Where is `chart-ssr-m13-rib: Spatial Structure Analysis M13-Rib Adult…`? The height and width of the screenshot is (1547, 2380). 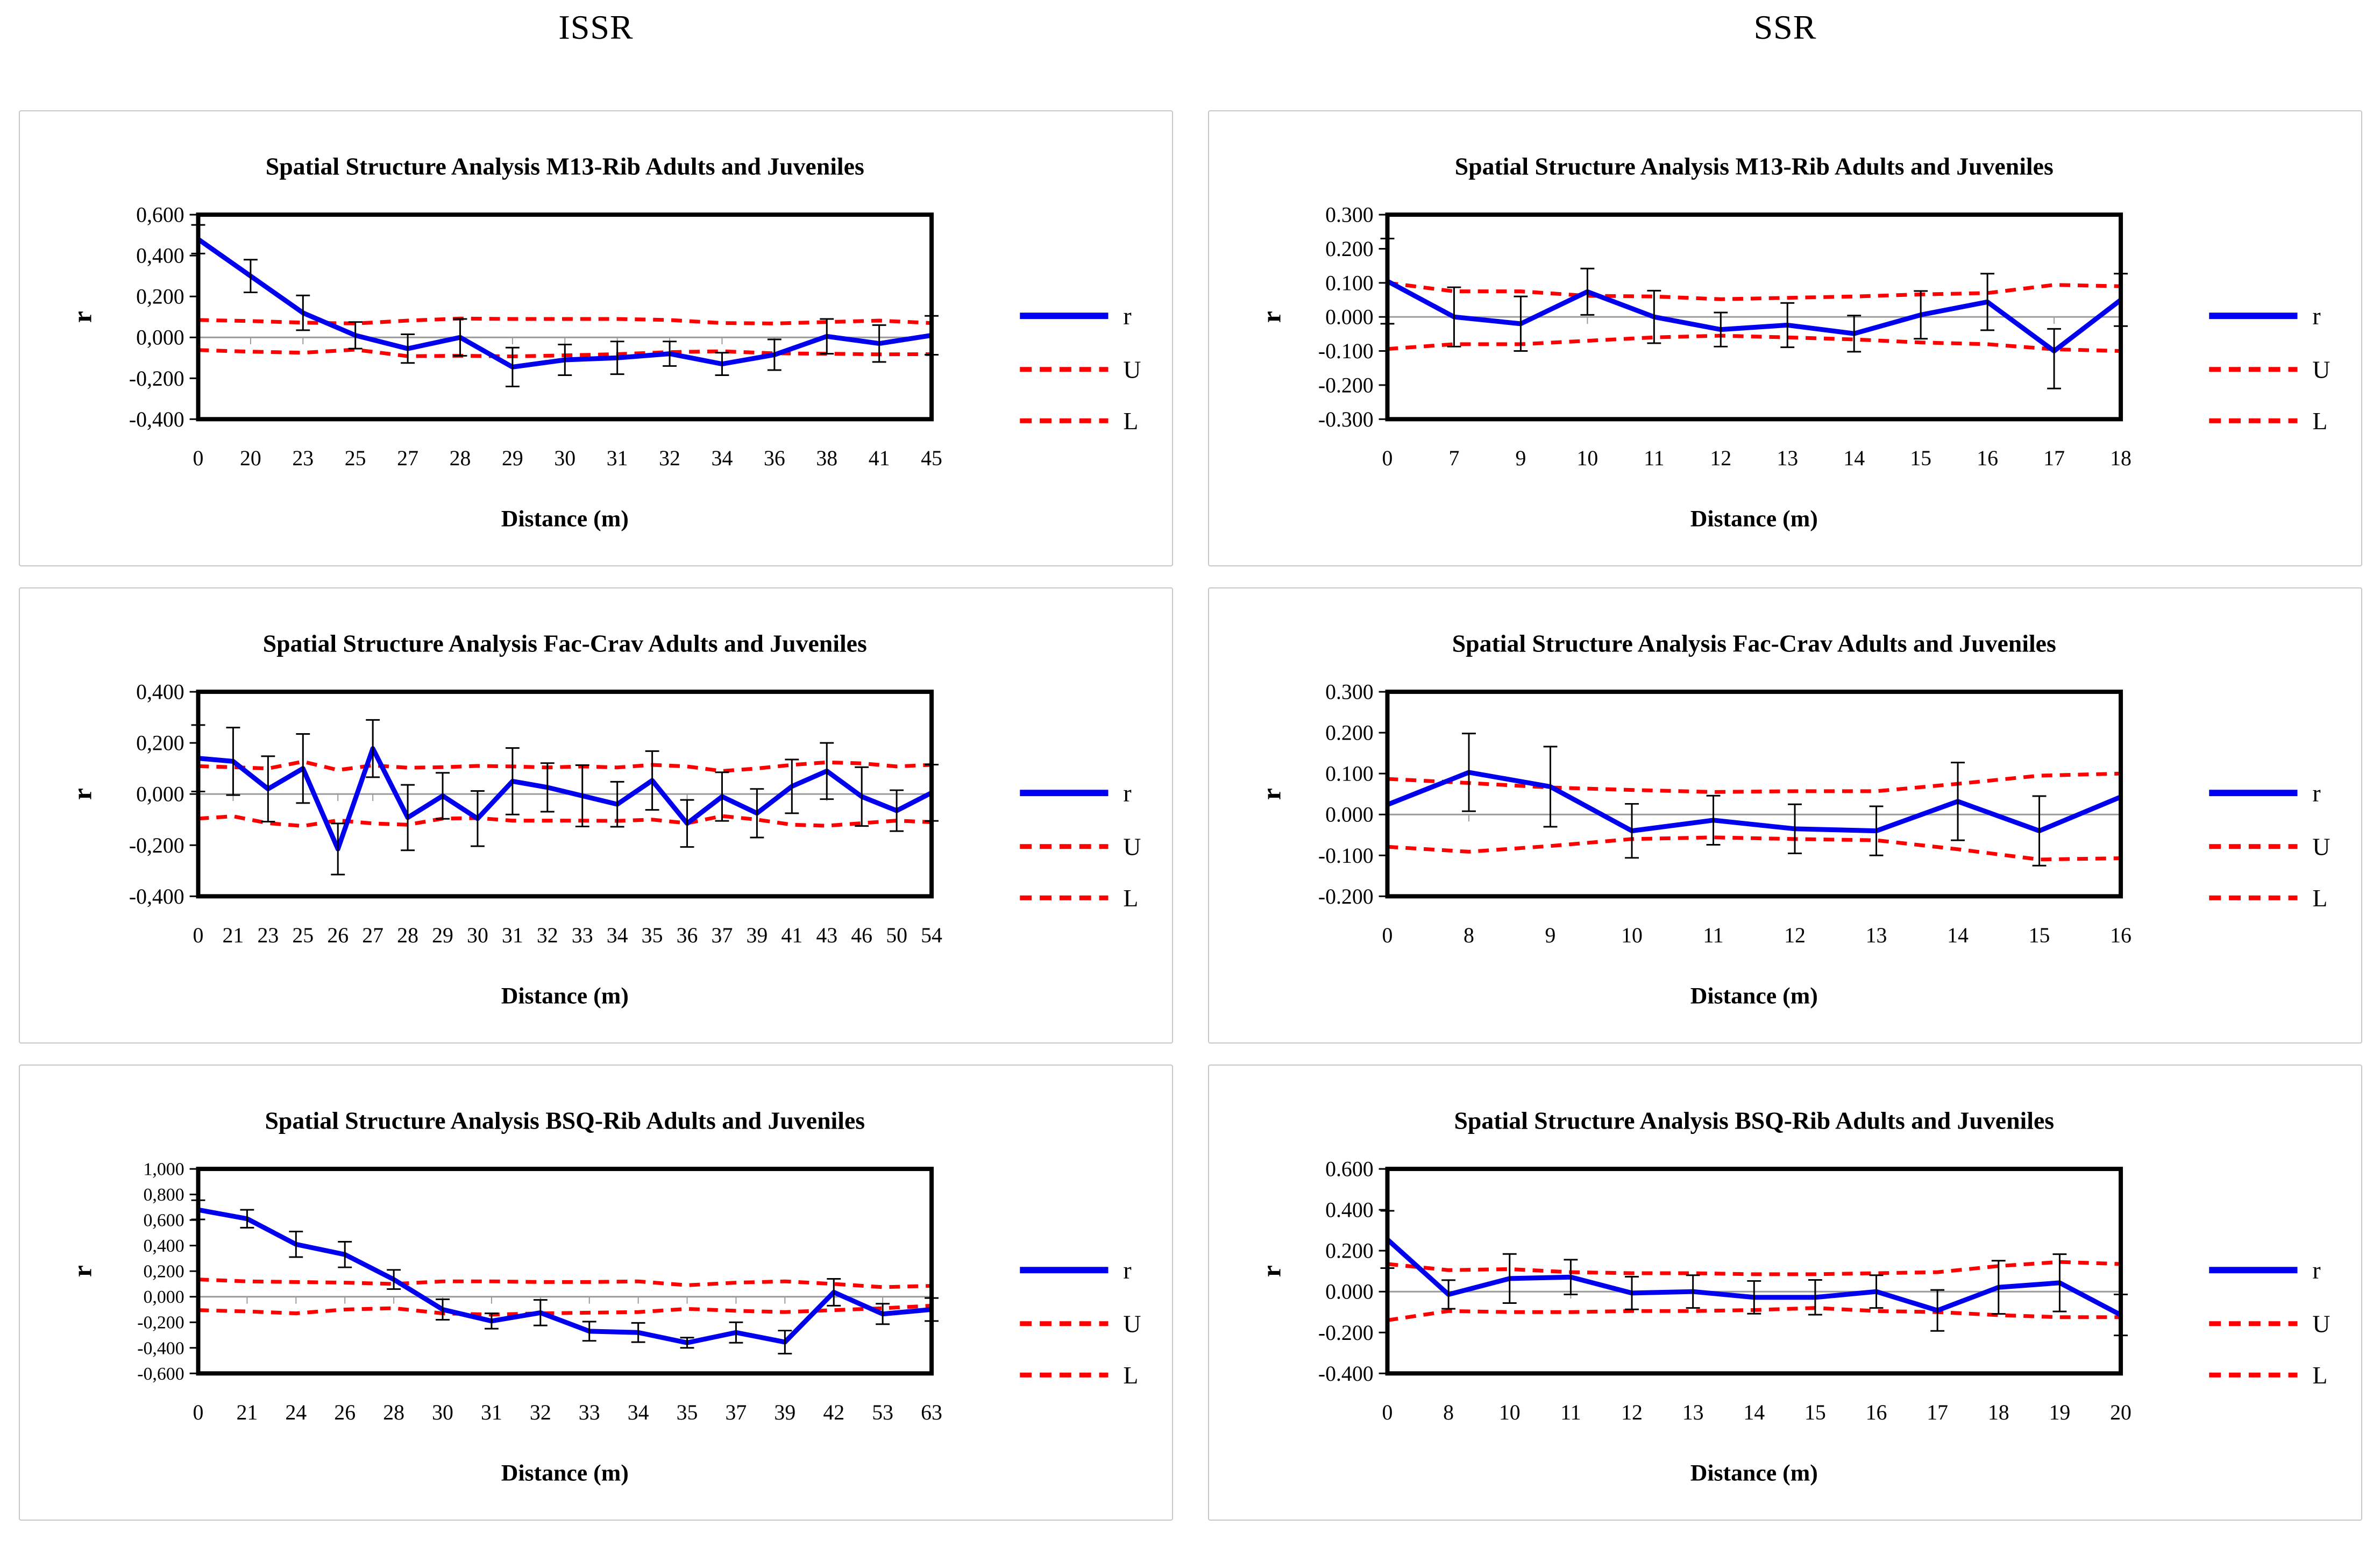 chart-ssr-m13-rib: Spatial Structure Analysis M13-Rib Adult… is located at coordinates (1793, 341).